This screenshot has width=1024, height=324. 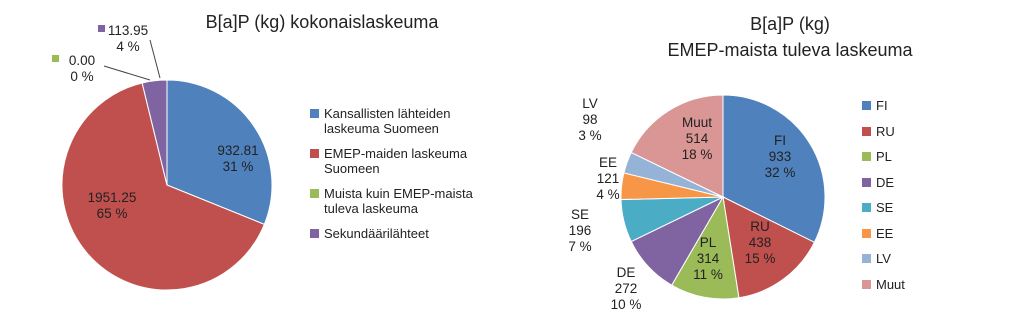 What do you see at coordinates (708, 242) in the screenshot?
I see `data-label: PL` at bounding box center [708, 242].